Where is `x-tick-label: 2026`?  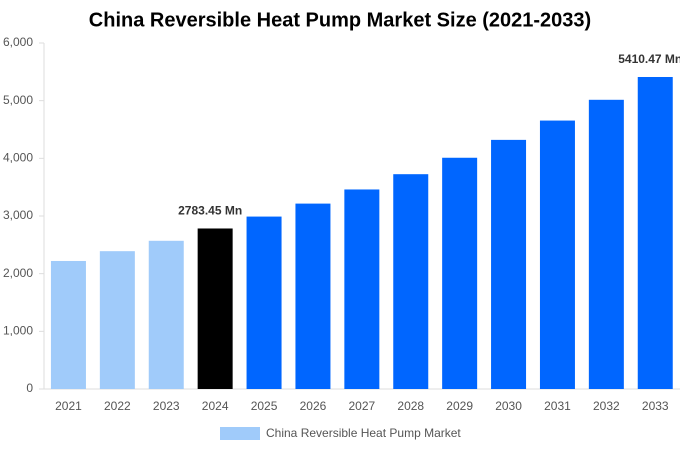 x-tick-label: 2026 is located at coordinates (313, 406).